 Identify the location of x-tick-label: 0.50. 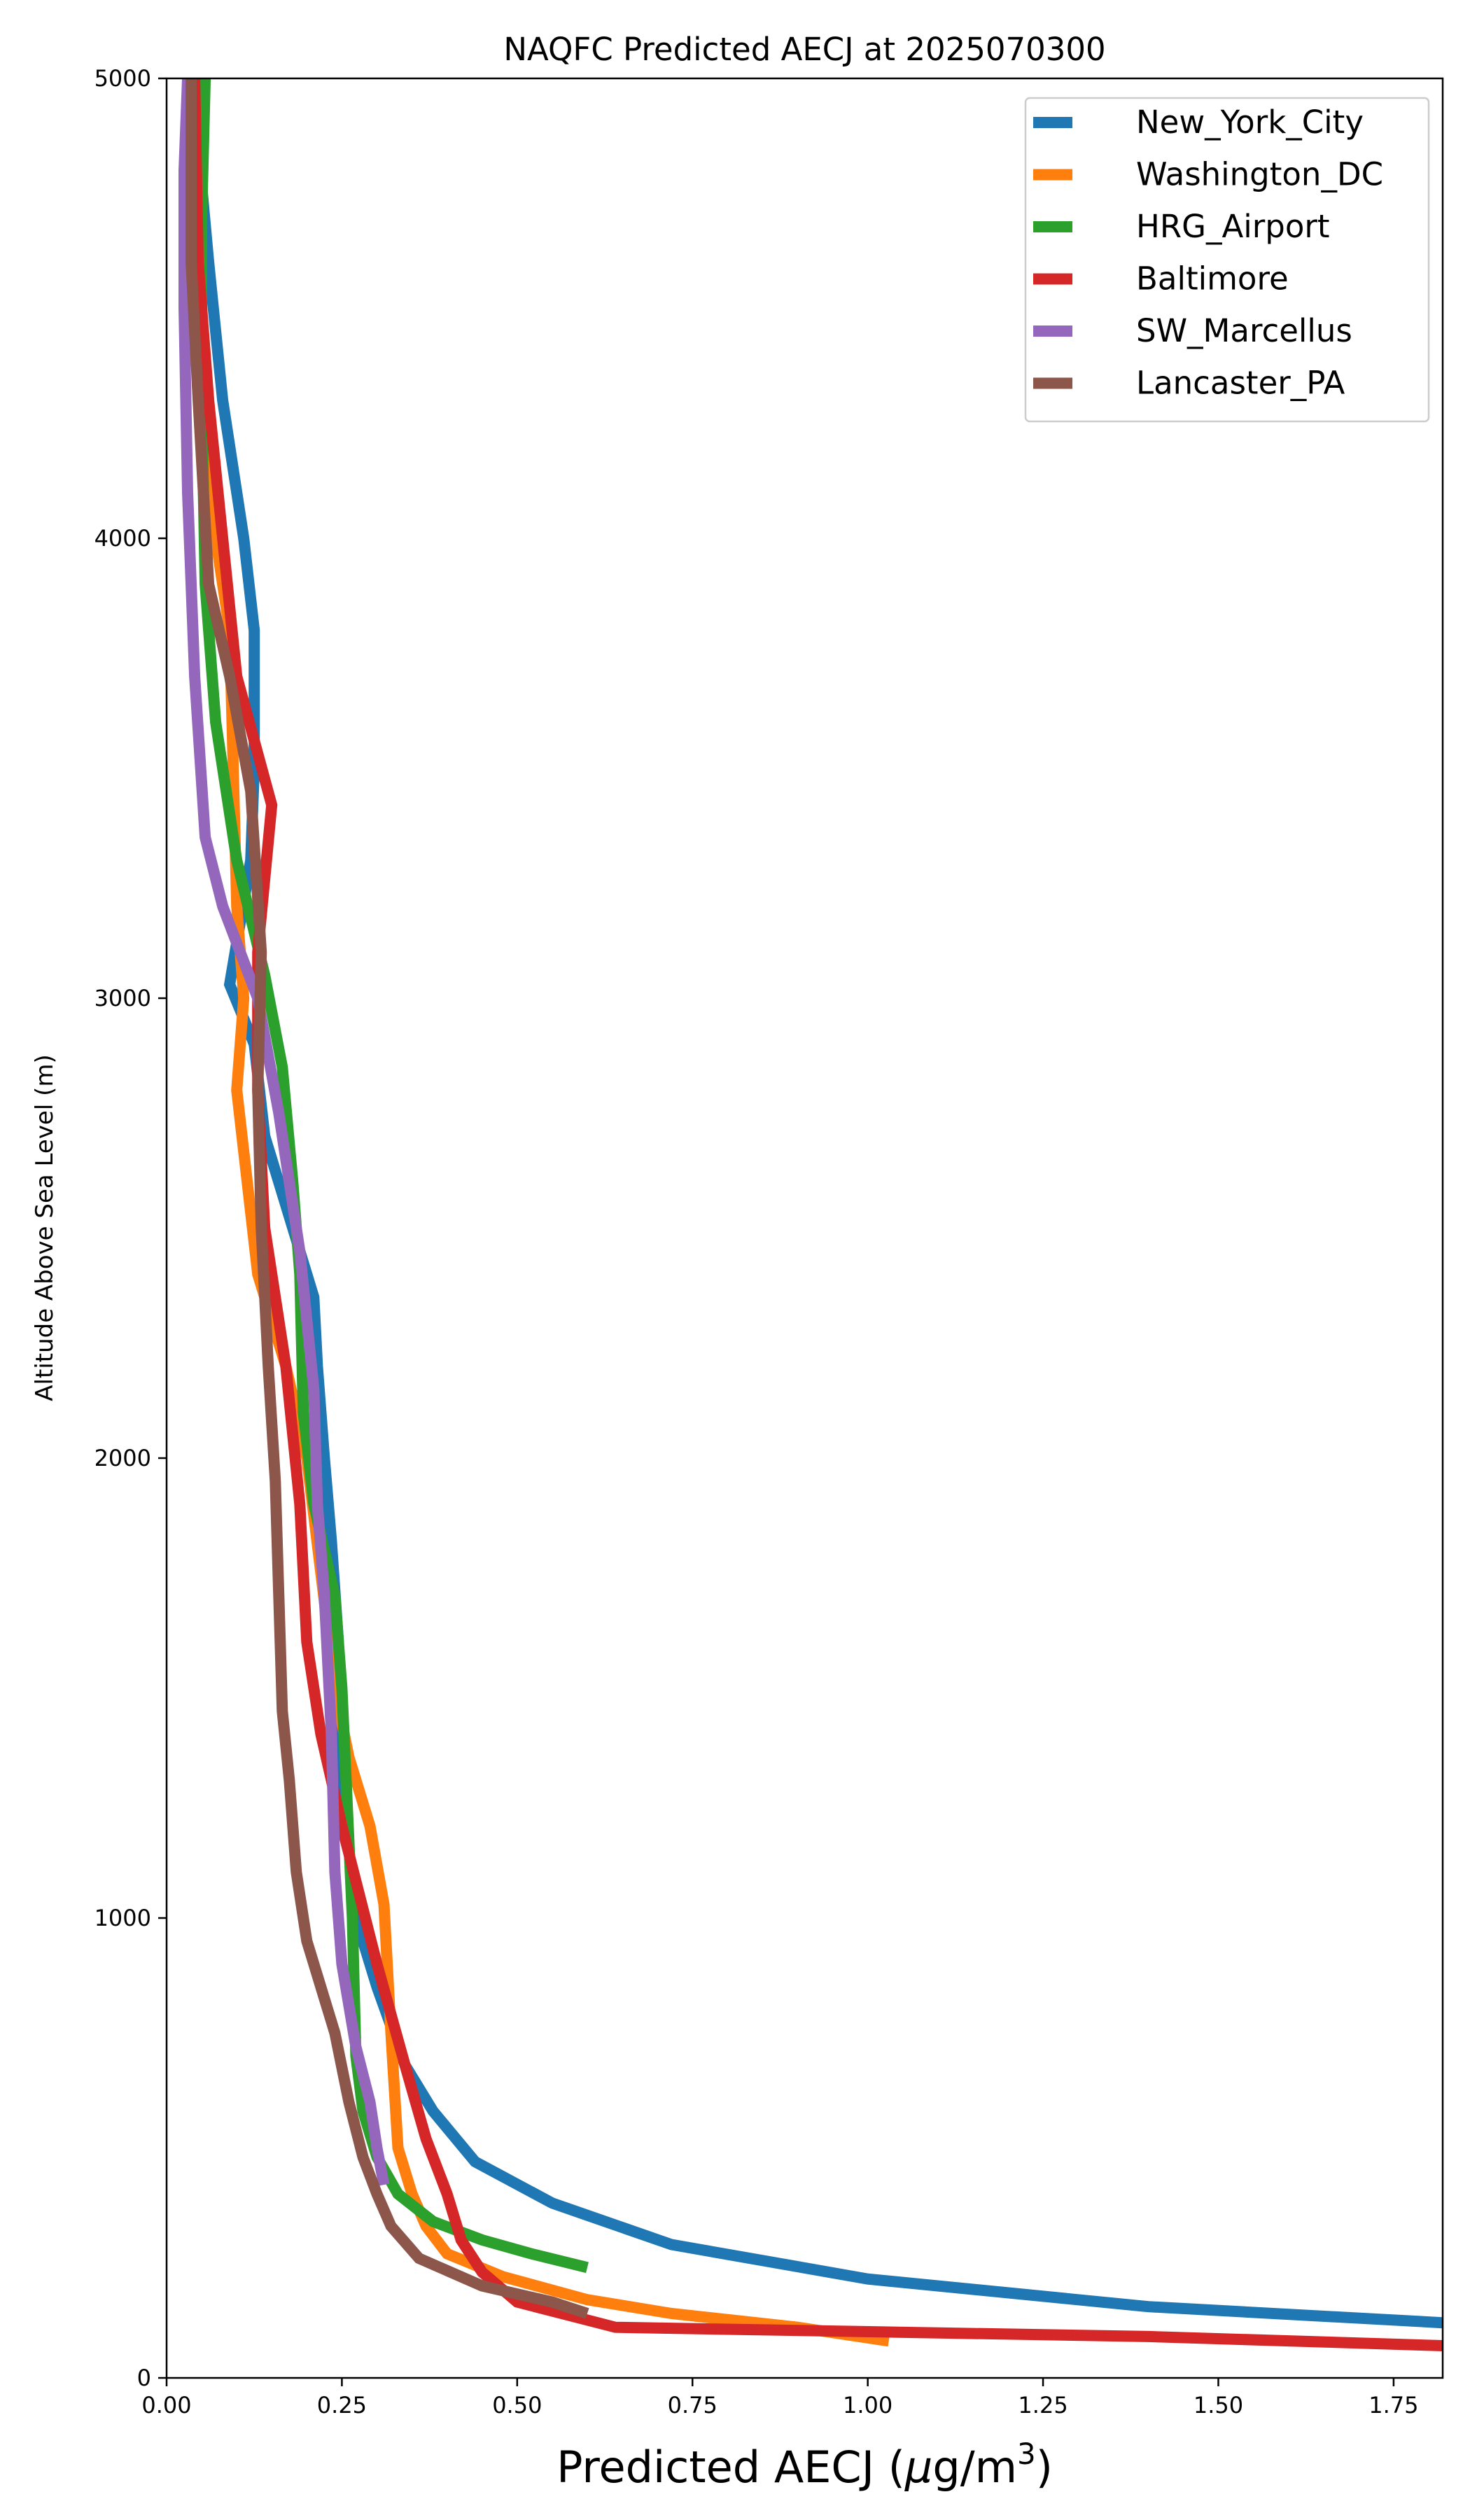
(517, 2405).